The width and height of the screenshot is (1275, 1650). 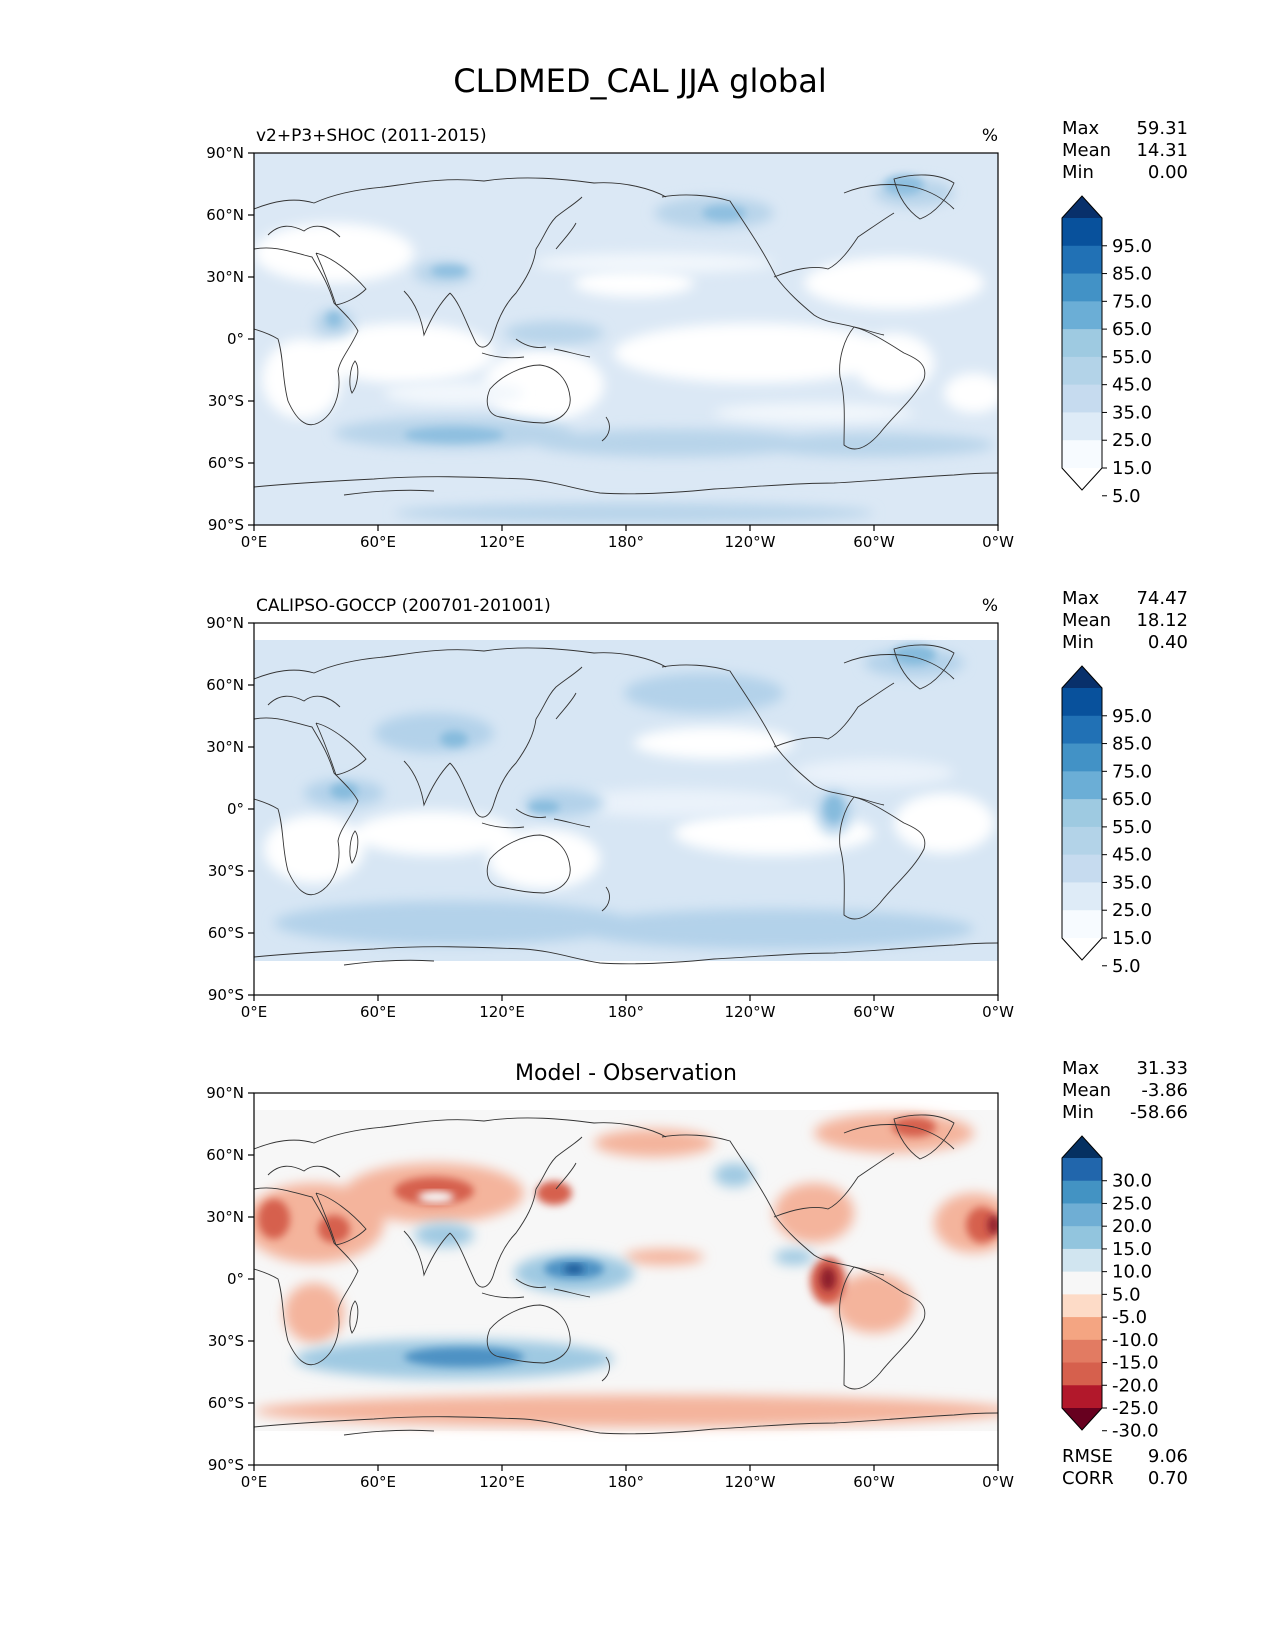 I want to click on units-label: %, so click(x=990, y=136).